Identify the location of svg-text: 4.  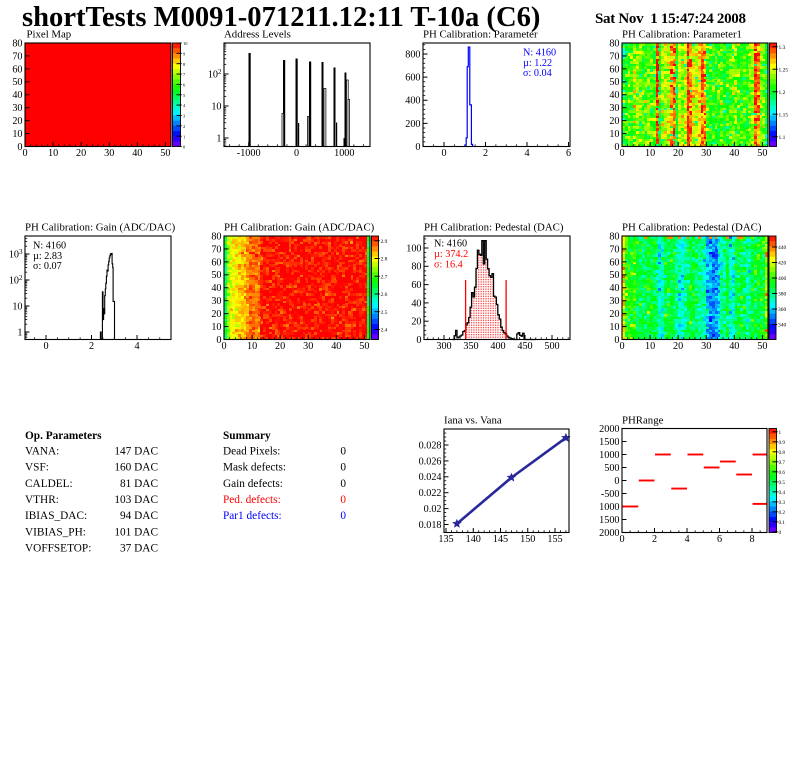
(184, 105).